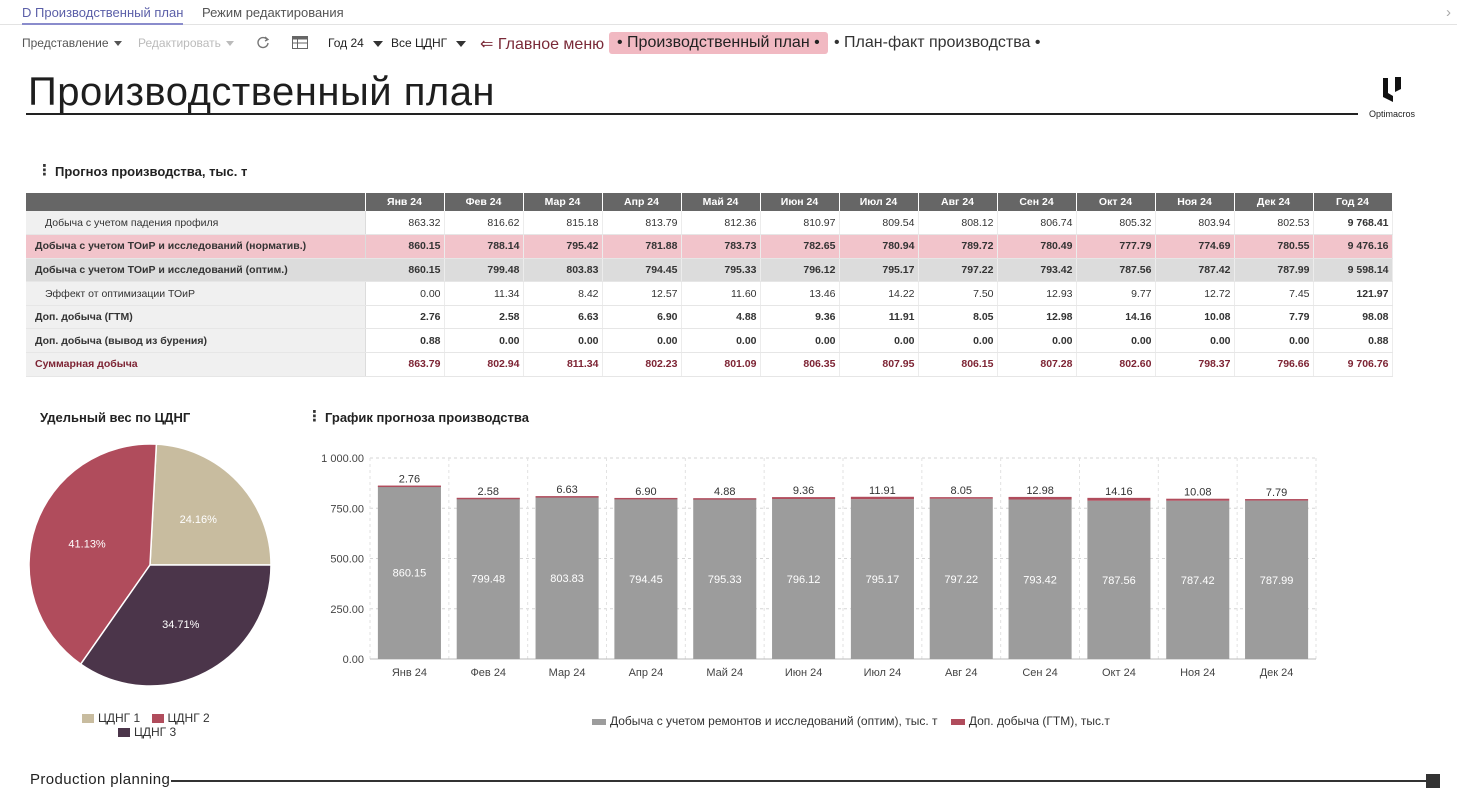 This screenshot has width=1457, height=800. Describe the element at coordinates (1037, 364) in the screenshot. I see `table-cell: 807.28` at that location.